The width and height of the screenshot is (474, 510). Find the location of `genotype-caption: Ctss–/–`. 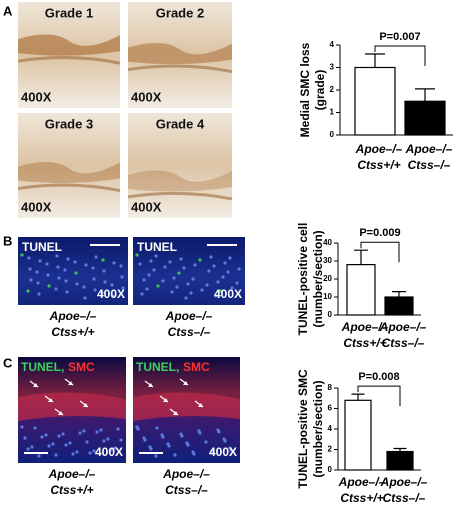

genotype-caption: Ctss–/– is located at coordinates (186, 490).